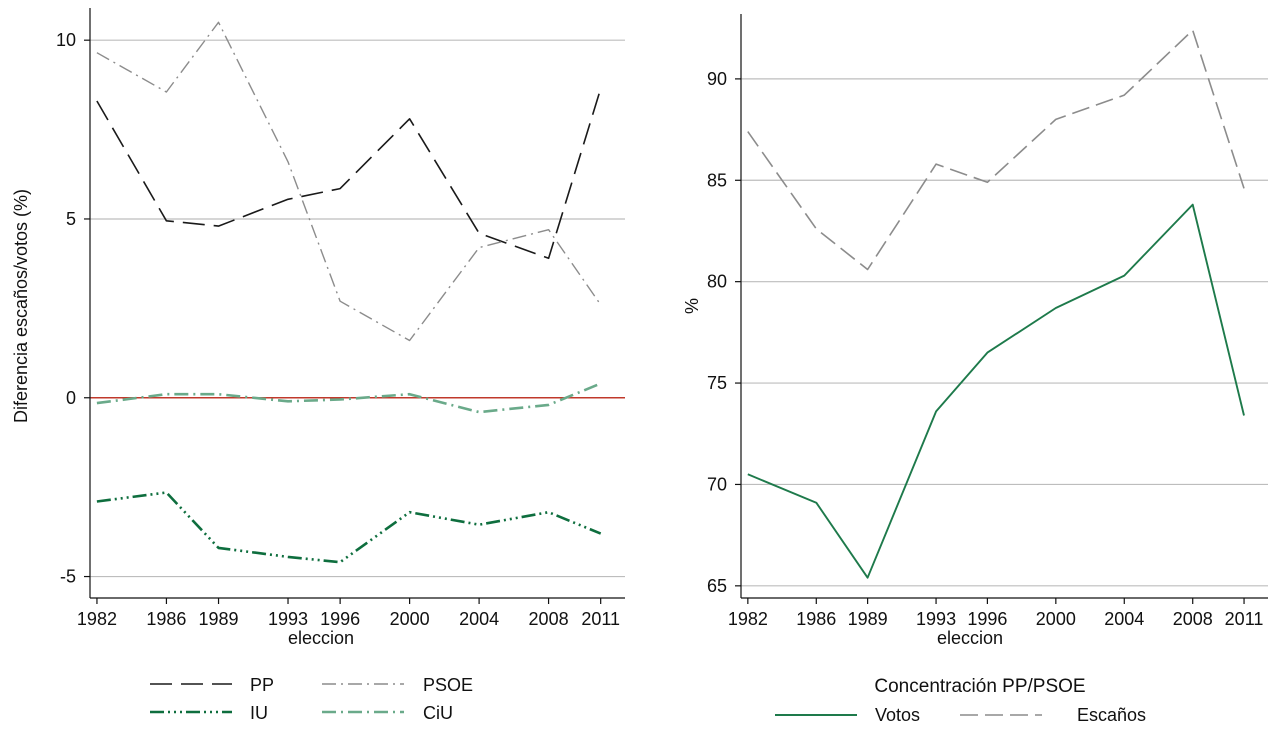 Image resolution: width=1276 pixels, height=729 pixels. I want to click on right-y-tick-label: 65, so click(717, 586).